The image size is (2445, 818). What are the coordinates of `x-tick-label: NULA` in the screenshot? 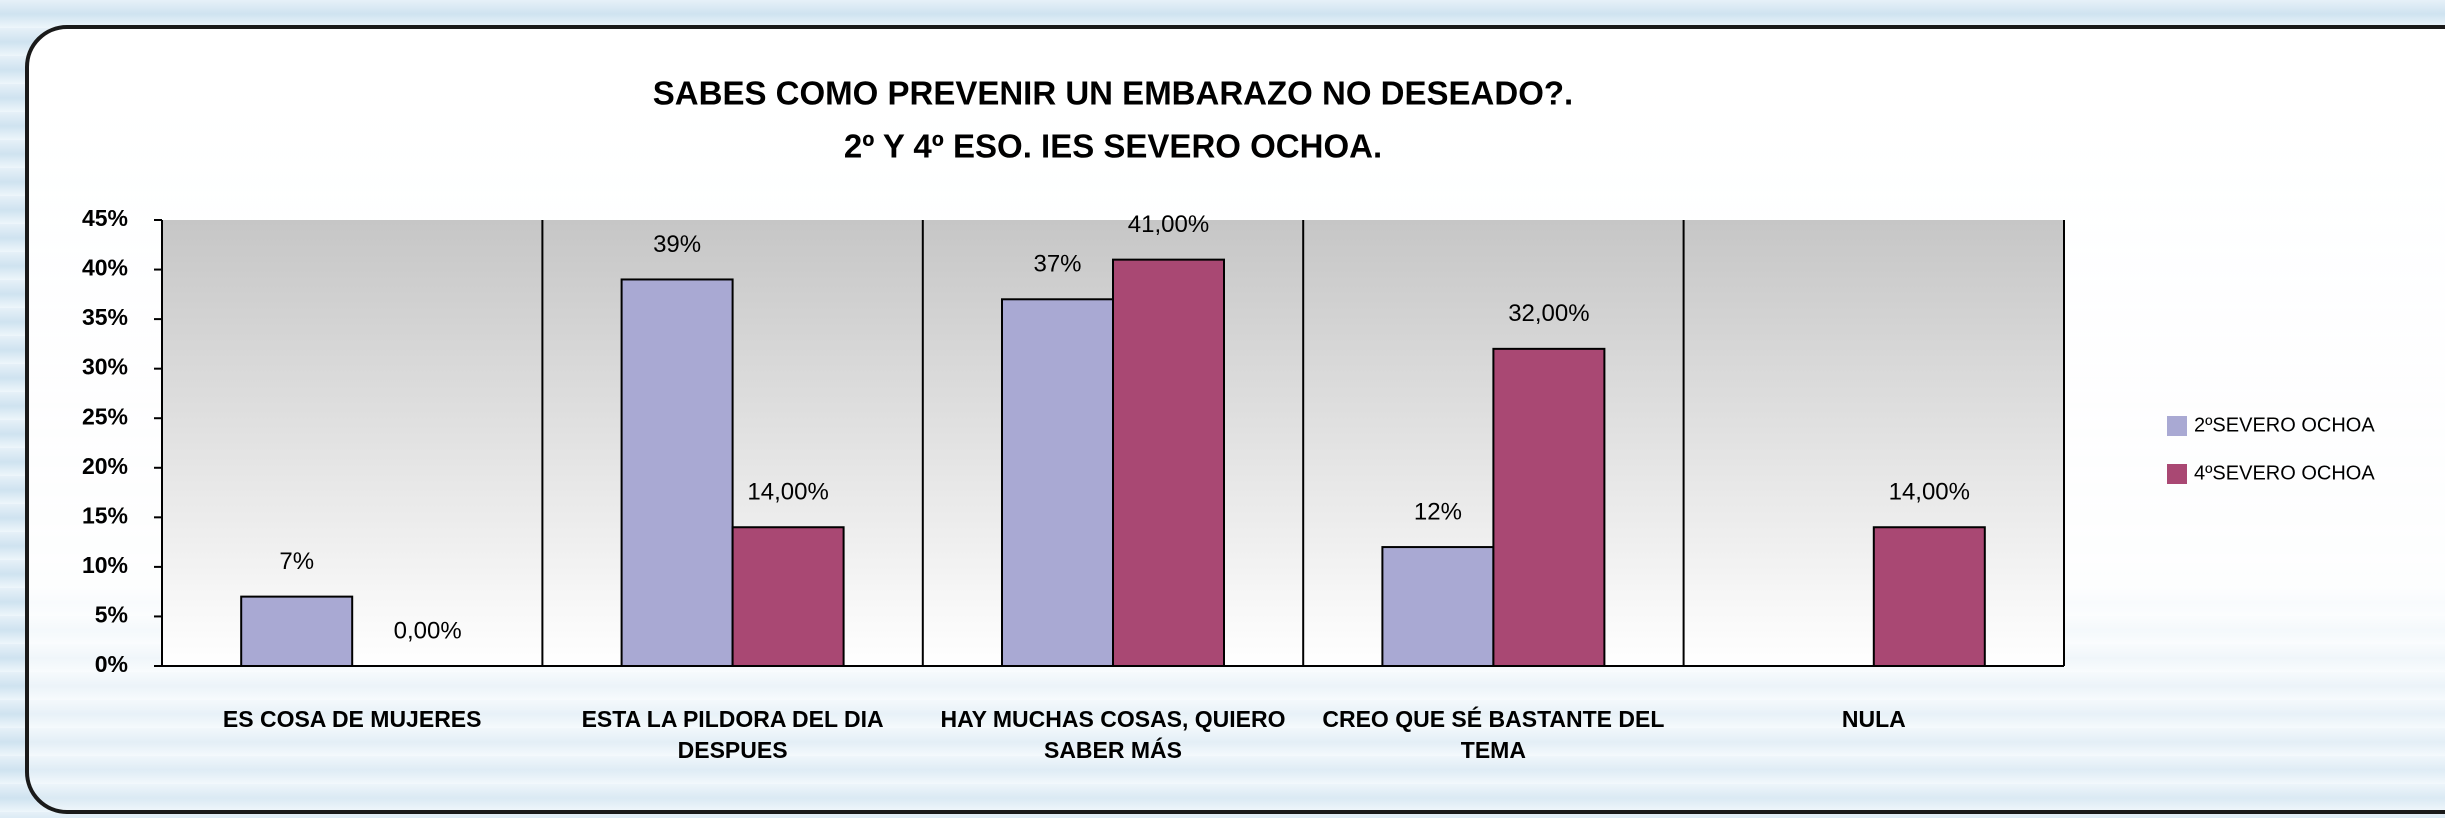 It's located at (1873, 719).